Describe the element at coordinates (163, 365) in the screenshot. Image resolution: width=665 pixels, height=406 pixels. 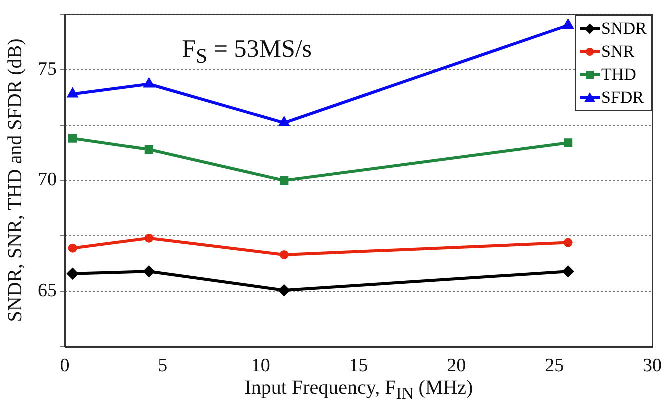
I see `x-tick-label: 5` at that location.